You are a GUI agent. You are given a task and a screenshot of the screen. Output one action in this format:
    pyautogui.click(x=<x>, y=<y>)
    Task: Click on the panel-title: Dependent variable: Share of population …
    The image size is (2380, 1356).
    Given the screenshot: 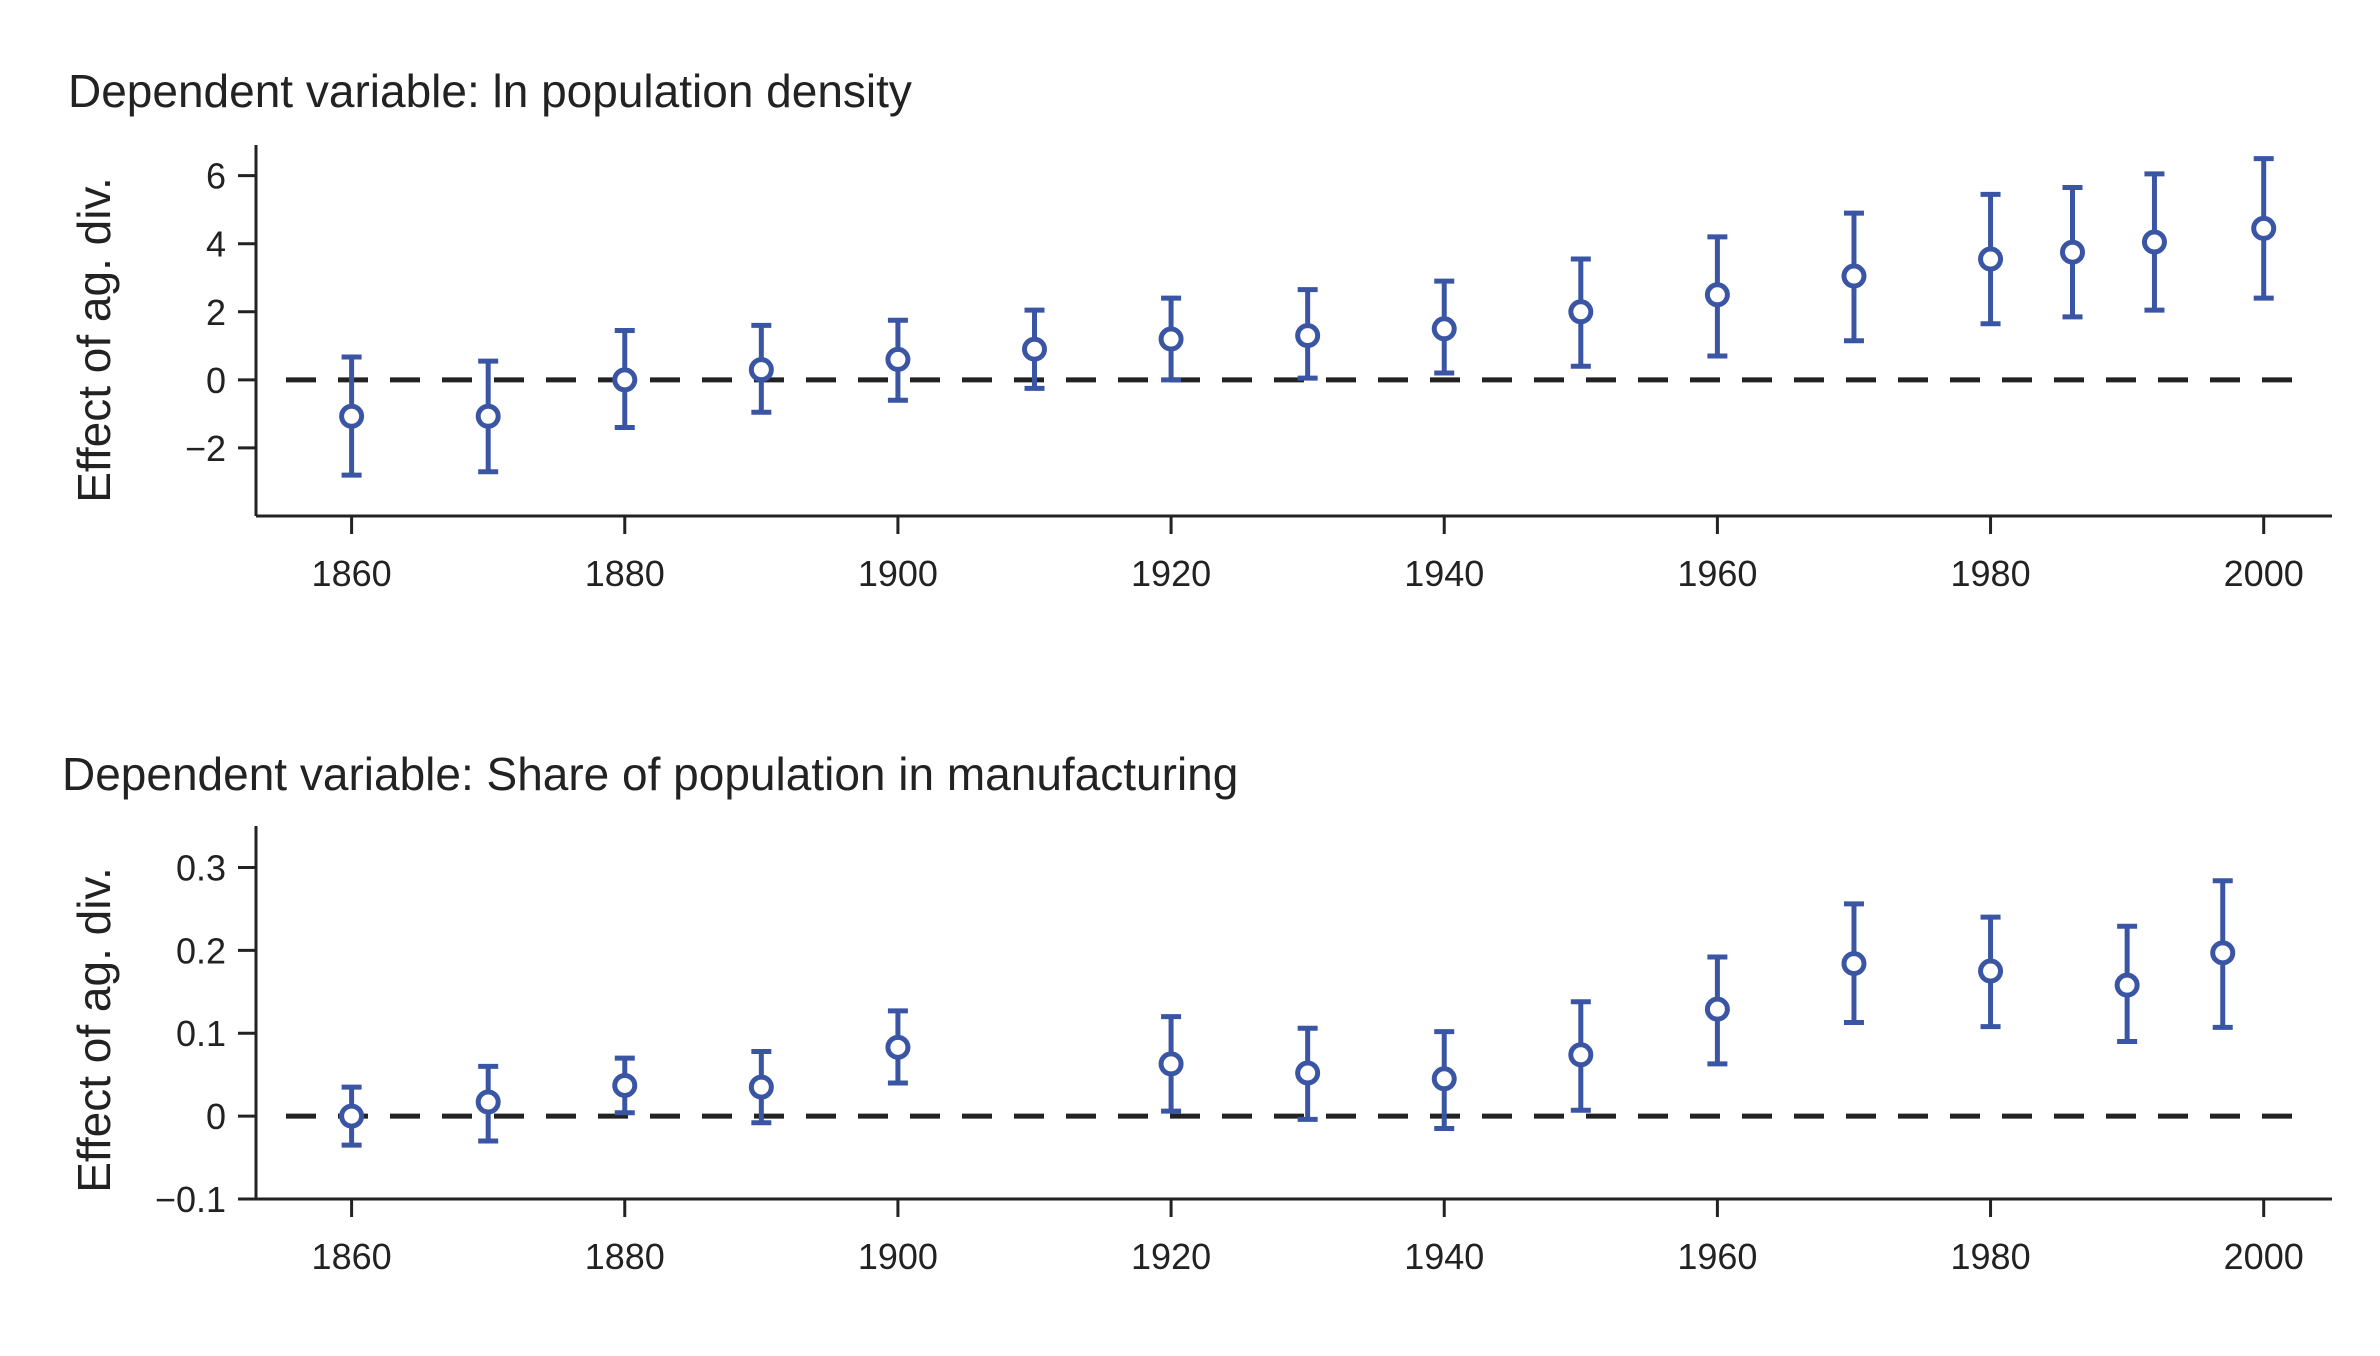 What is the action you would take?
    pyautogui.click(x=650, y=774)
    